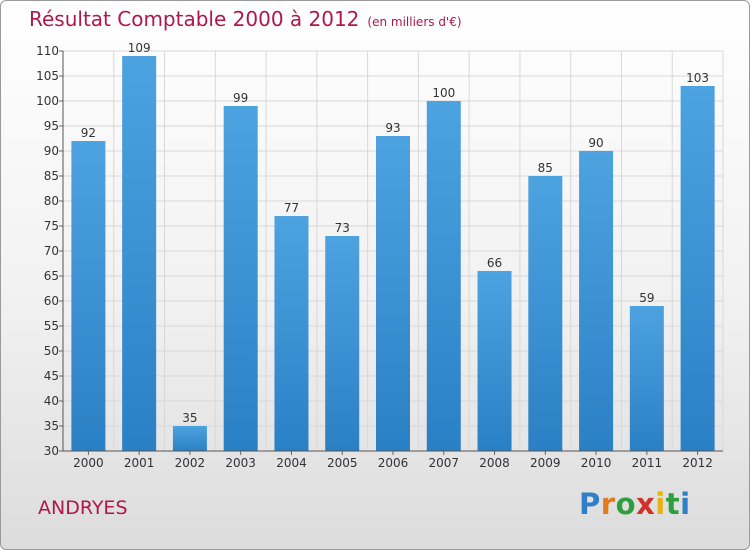  Describe the element at coordinates (51, 451) in the screenshot. I see `y-tick-label: 30` at that location.